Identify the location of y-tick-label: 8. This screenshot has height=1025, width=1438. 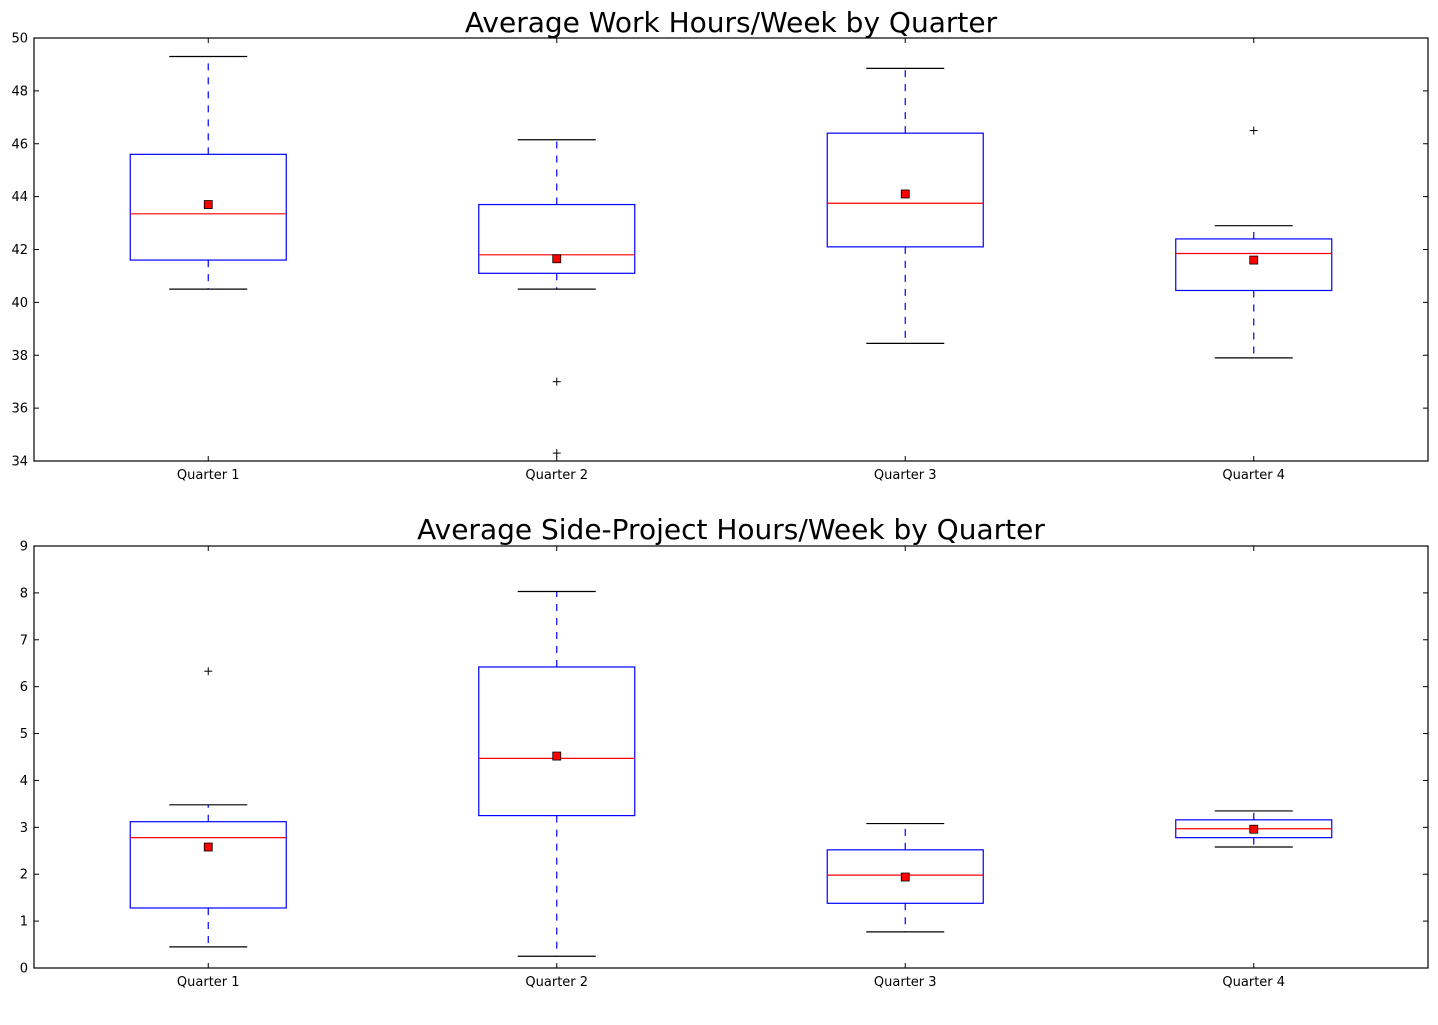
(24, 593).